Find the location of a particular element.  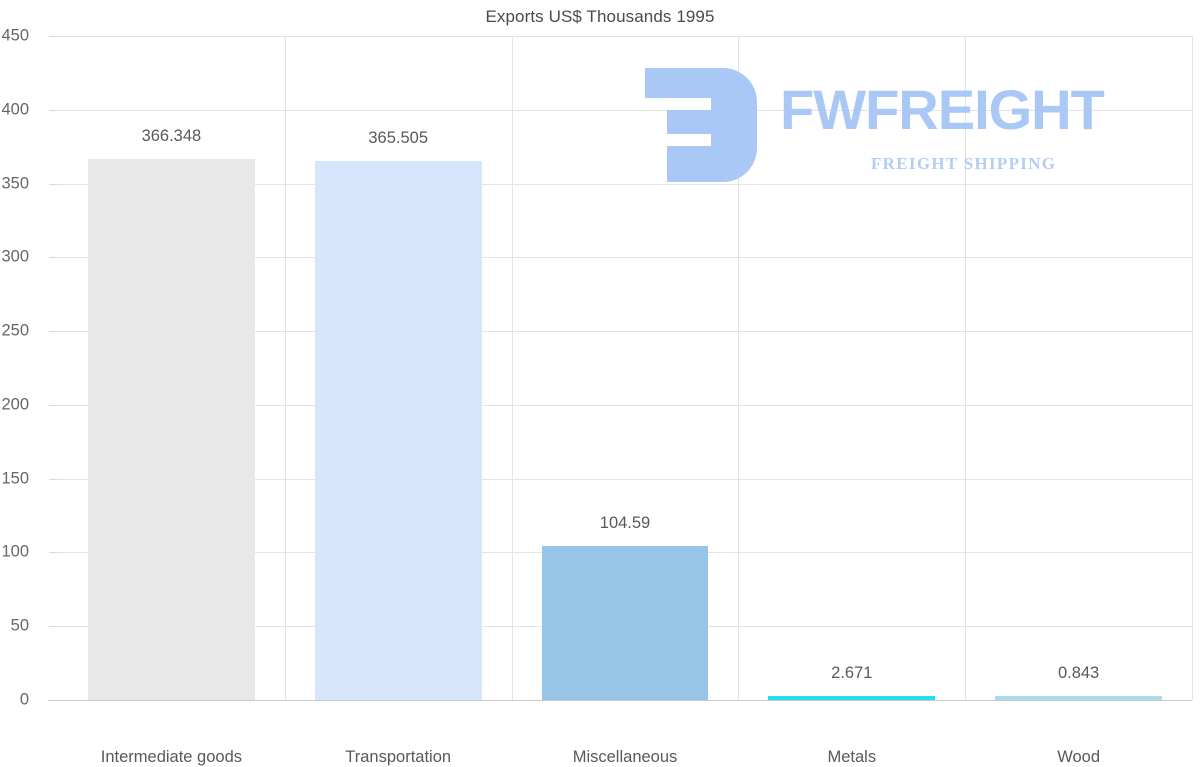

bar-value-label: 104.59 is located at coordinates (625, 522).